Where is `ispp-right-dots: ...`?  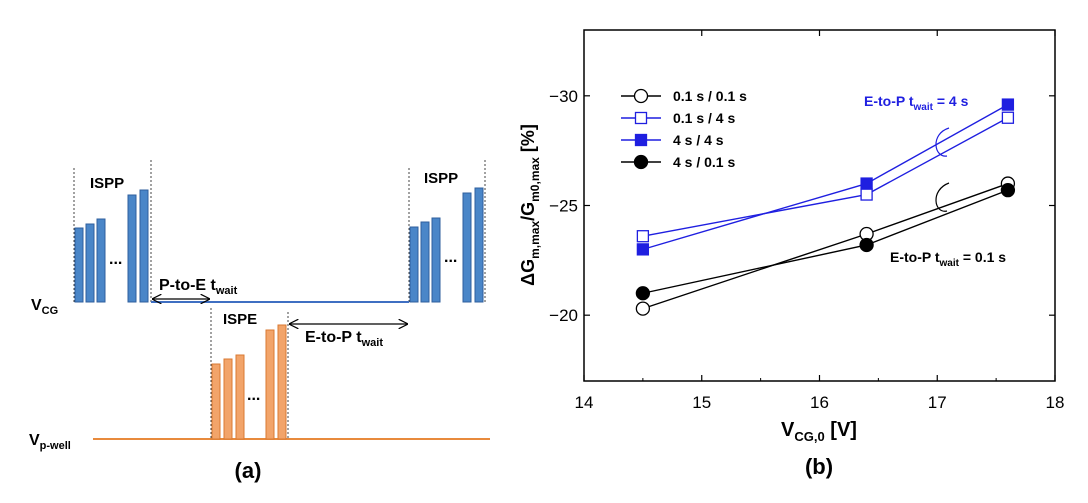 ispp-right-dots: ... is located at coordinates (450, 257).